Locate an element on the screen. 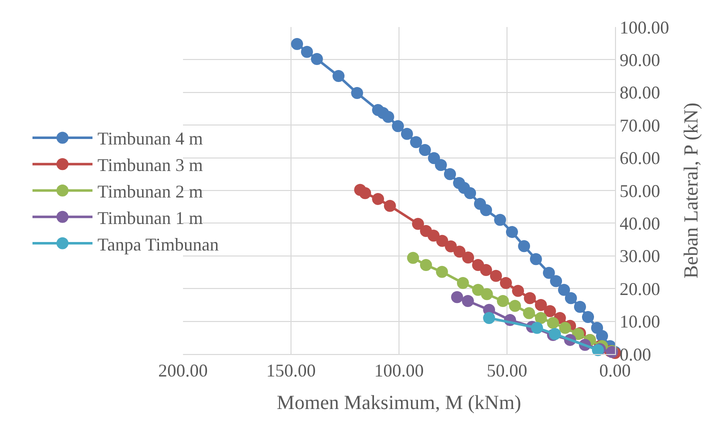  y-axis-title: Beban Lateral, P (kN) is located at coordinates (691, 190).